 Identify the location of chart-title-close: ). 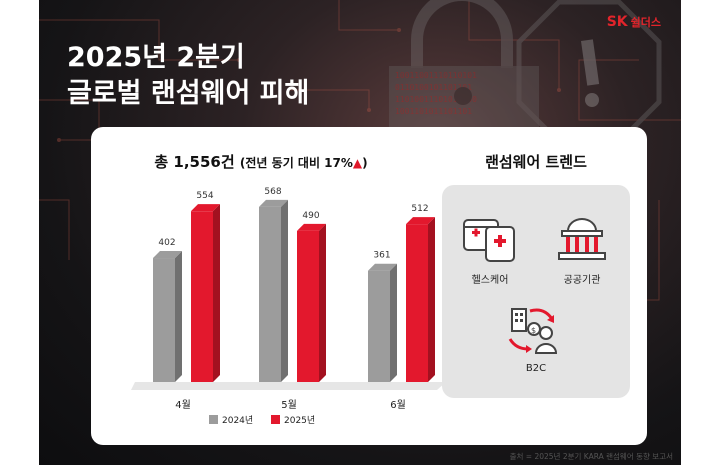
(365, 163).